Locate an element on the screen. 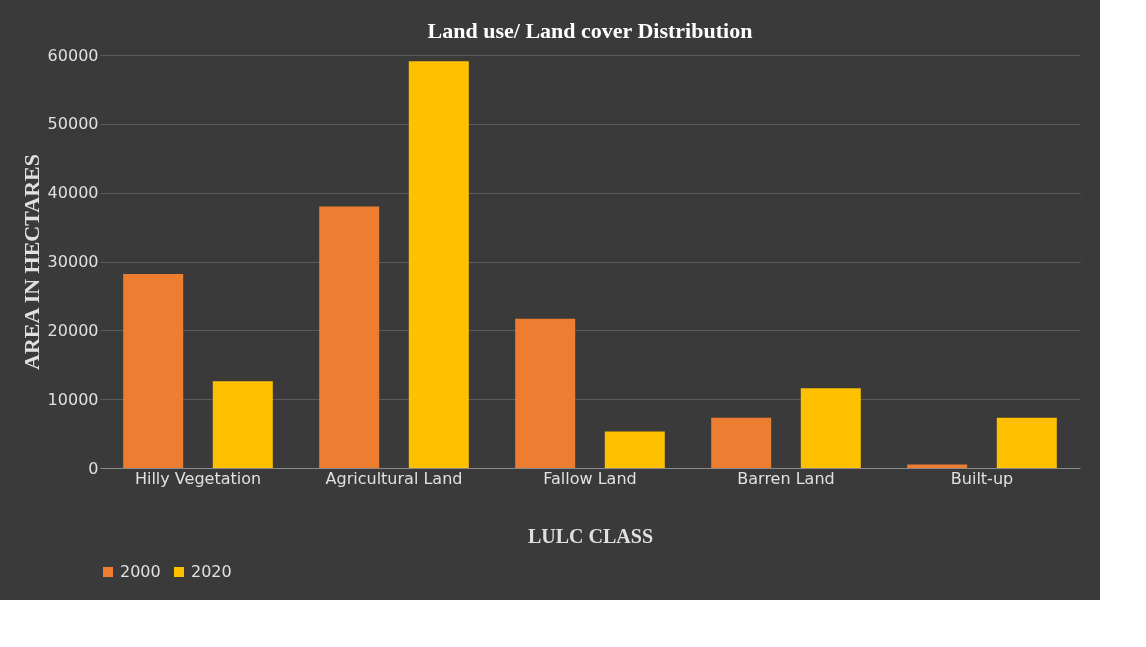  y-tick-label: 60000 is located at coordinates (73, 55).